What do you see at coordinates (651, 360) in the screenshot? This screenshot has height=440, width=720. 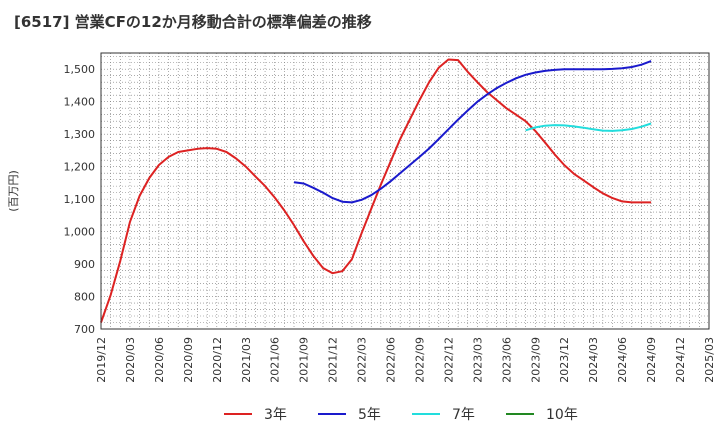 I see `x-tick-label: 2024/09` at bounding box center [651, 360].